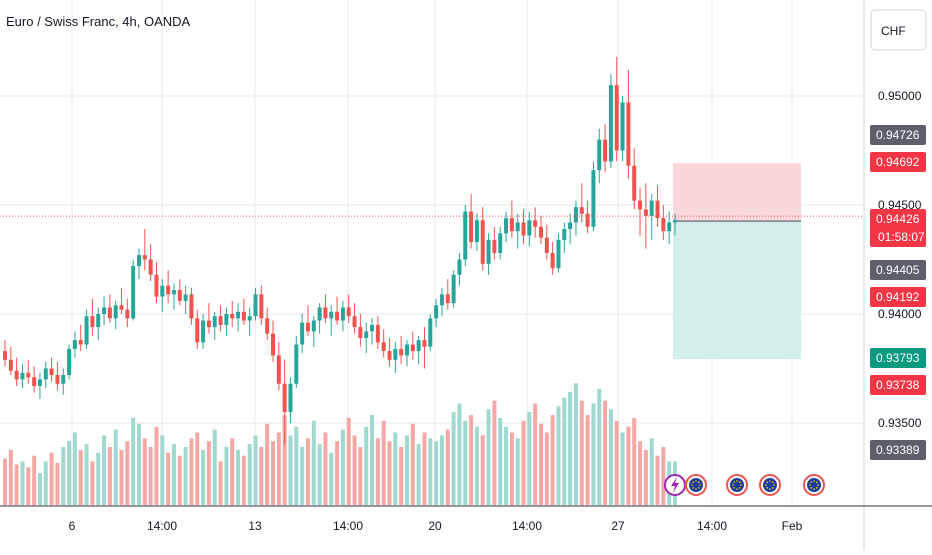  I want to click on currency-button: CHF, so click(898, 30).